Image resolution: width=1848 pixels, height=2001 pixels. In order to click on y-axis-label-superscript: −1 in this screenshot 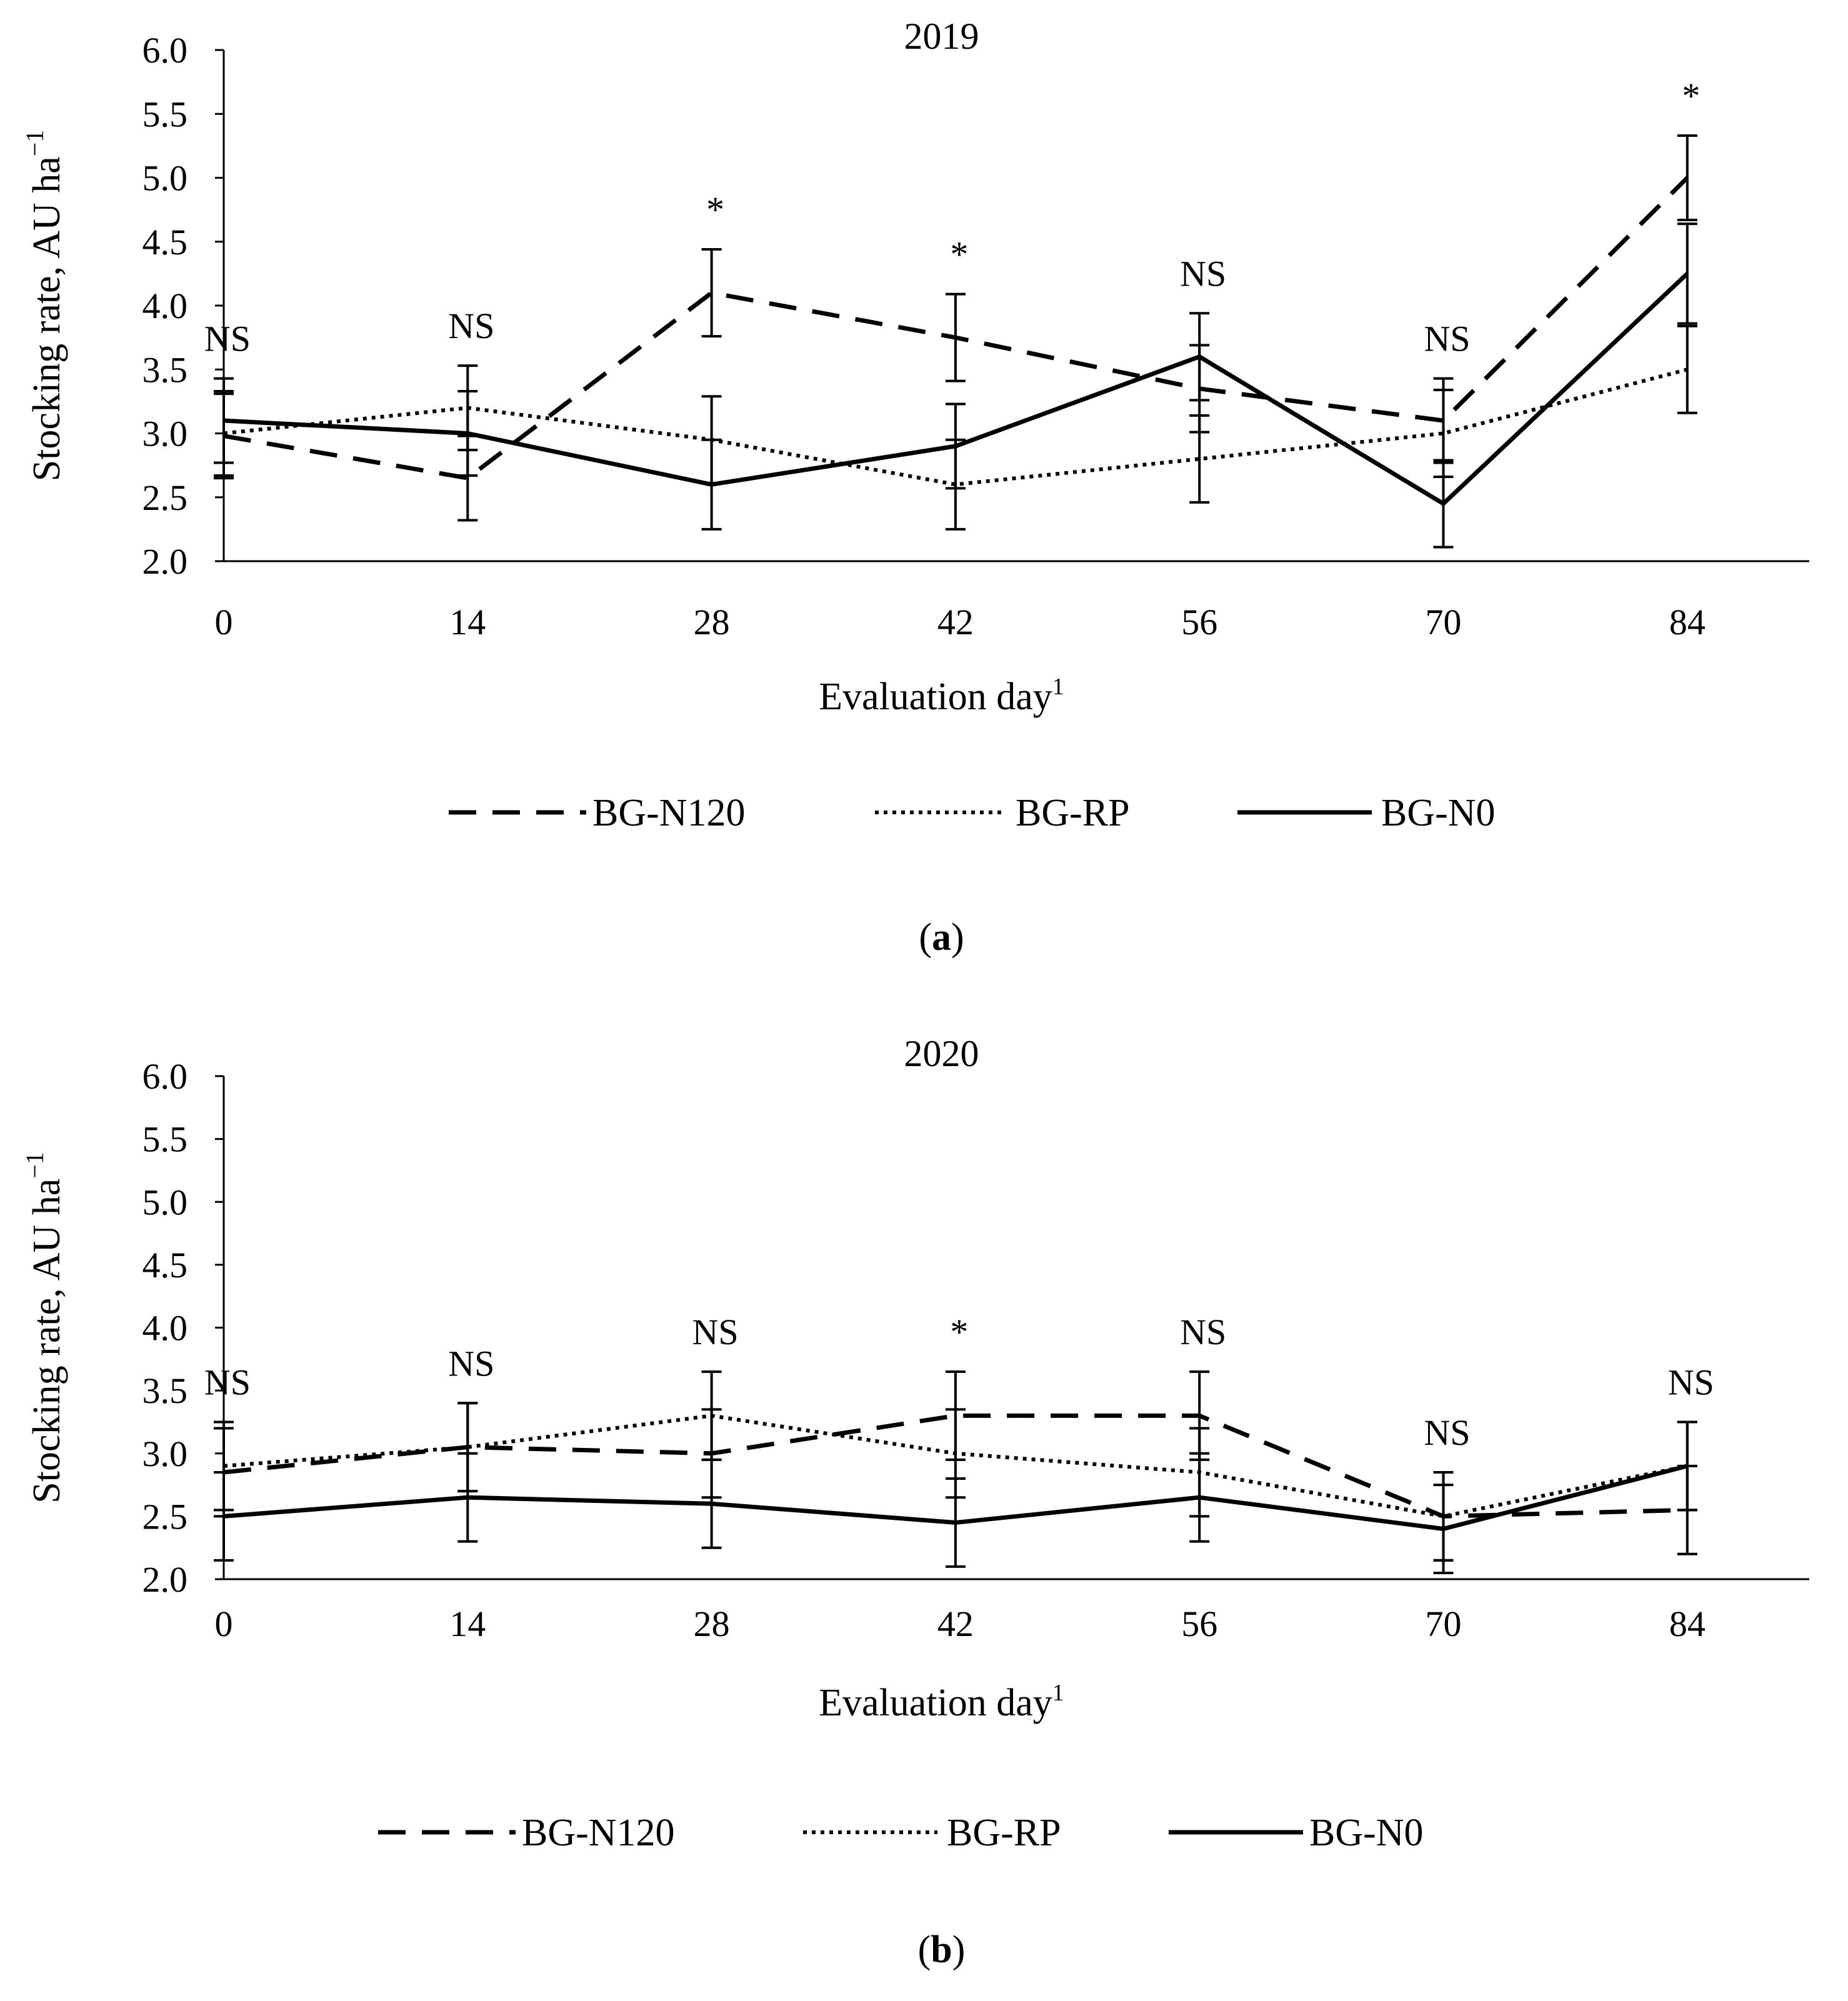, I will do `click(35, 1165)`.